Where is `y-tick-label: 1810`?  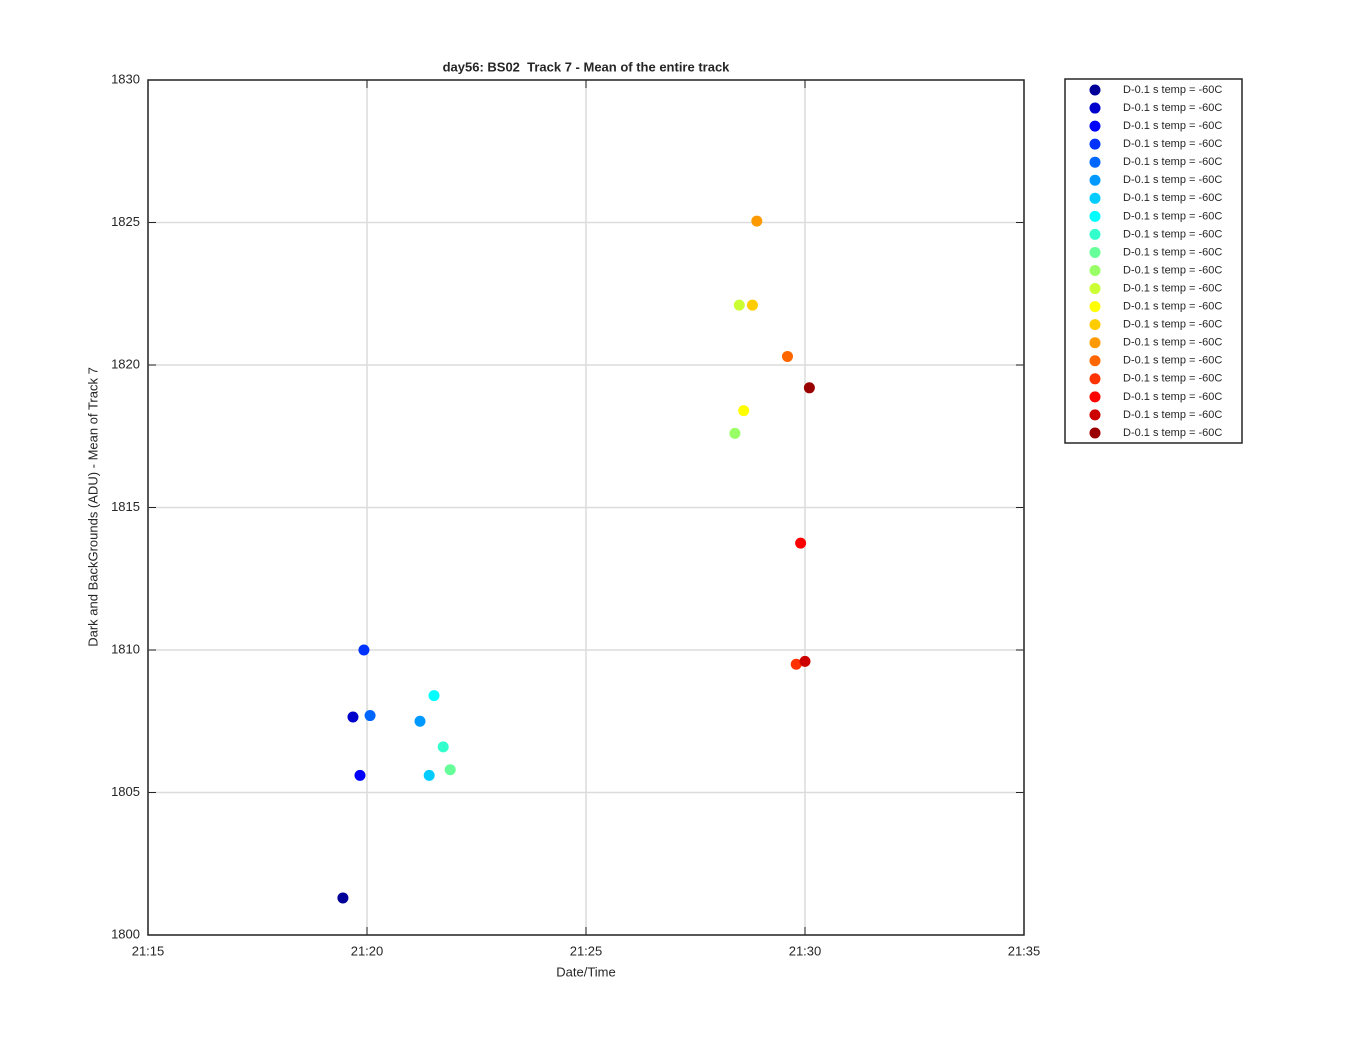 y-tick-label: 1810 is located at coordinates (125, 648).